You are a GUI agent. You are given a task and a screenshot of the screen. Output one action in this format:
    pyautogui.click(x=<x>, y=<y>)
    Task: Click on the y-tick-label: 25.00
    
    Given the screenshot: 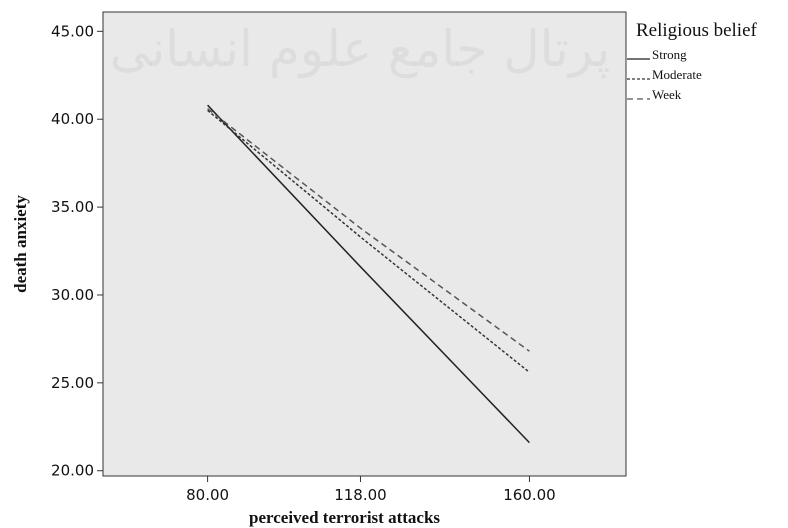 What is the action you would take?
    pyautogui.click(x=72, y=383)
    